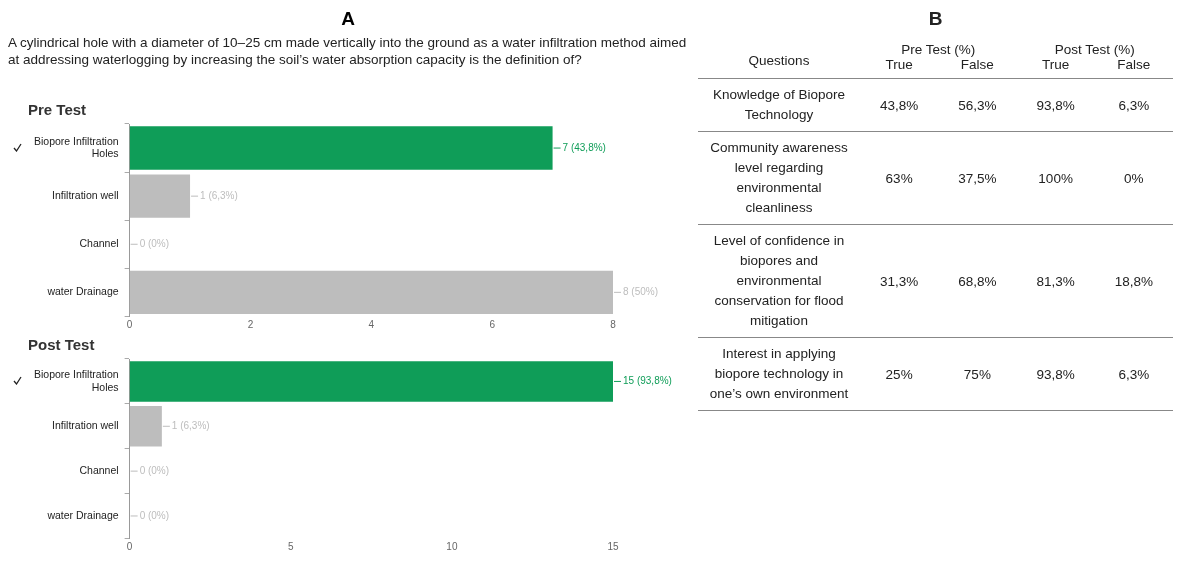 The height and width of the screenshot is (561, 1177). What do you see at coordinates (290, 547) in the screenshot?
I see `x-tick-label: 5` at bounding box center [290, 547].